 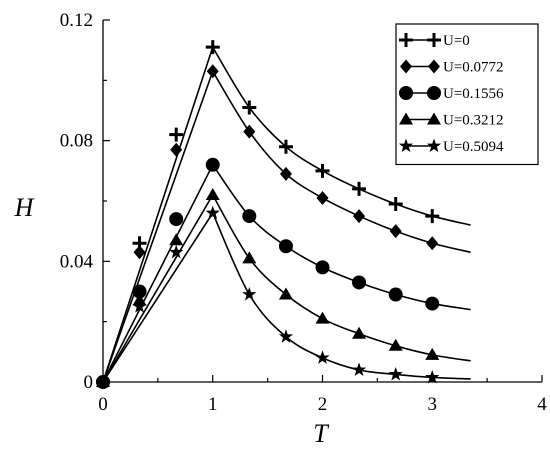 What do you see at coordinates (321, 433) in the screenshot?
I see `x-axis-title: T` at bounding box center [321, 433].